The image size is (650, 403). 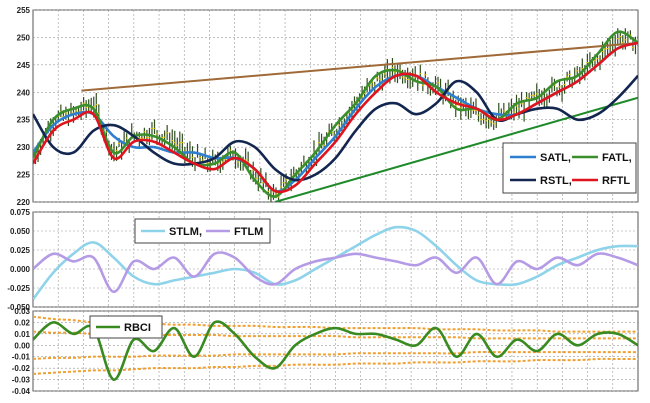 I want to click on y-tick-label: 0.000, so click(x=20, y=269).